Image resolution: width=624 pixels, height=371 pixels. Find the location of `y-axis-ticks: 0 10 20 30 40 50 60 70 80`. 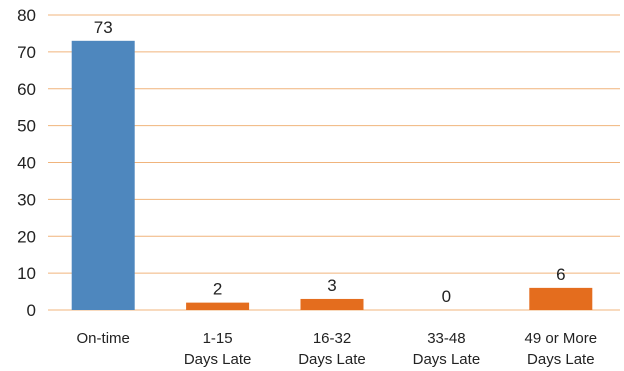

y-axis-ticks: 0 10 20 30 40 50 60 70 80 is located at coordinates (26, 163).